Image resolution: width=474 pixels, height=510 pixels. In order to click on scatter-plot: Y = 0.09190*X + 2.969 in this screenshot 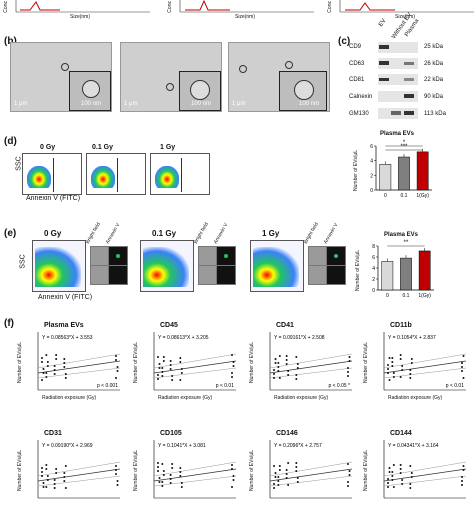, I will do `click(79, 469)`.